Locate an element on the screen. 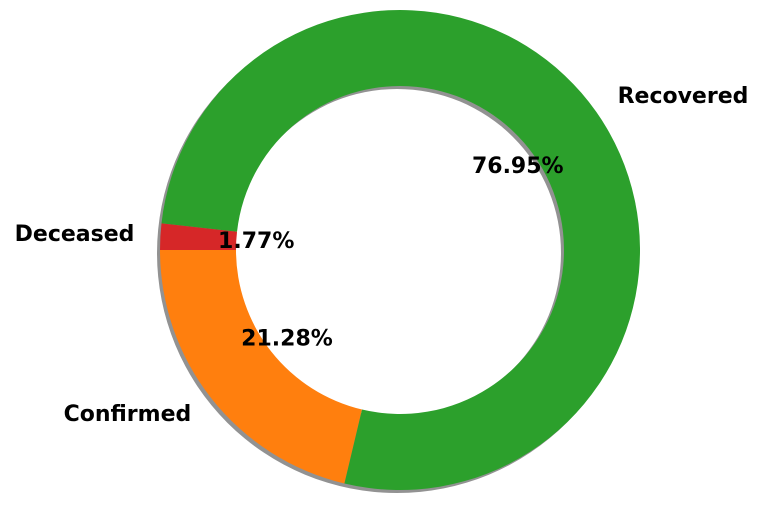 The width and height of the screenshot is (768, 505). slice-deceased is located at coordinates (199, 236).